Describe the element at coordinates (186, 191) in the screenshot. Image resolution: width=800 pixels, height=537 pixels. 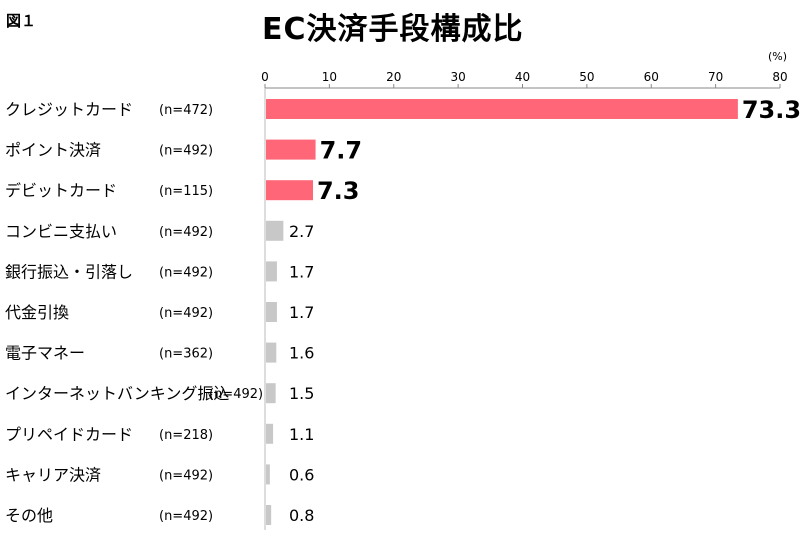
I see `sample-size-label: (n=115)` at that location.